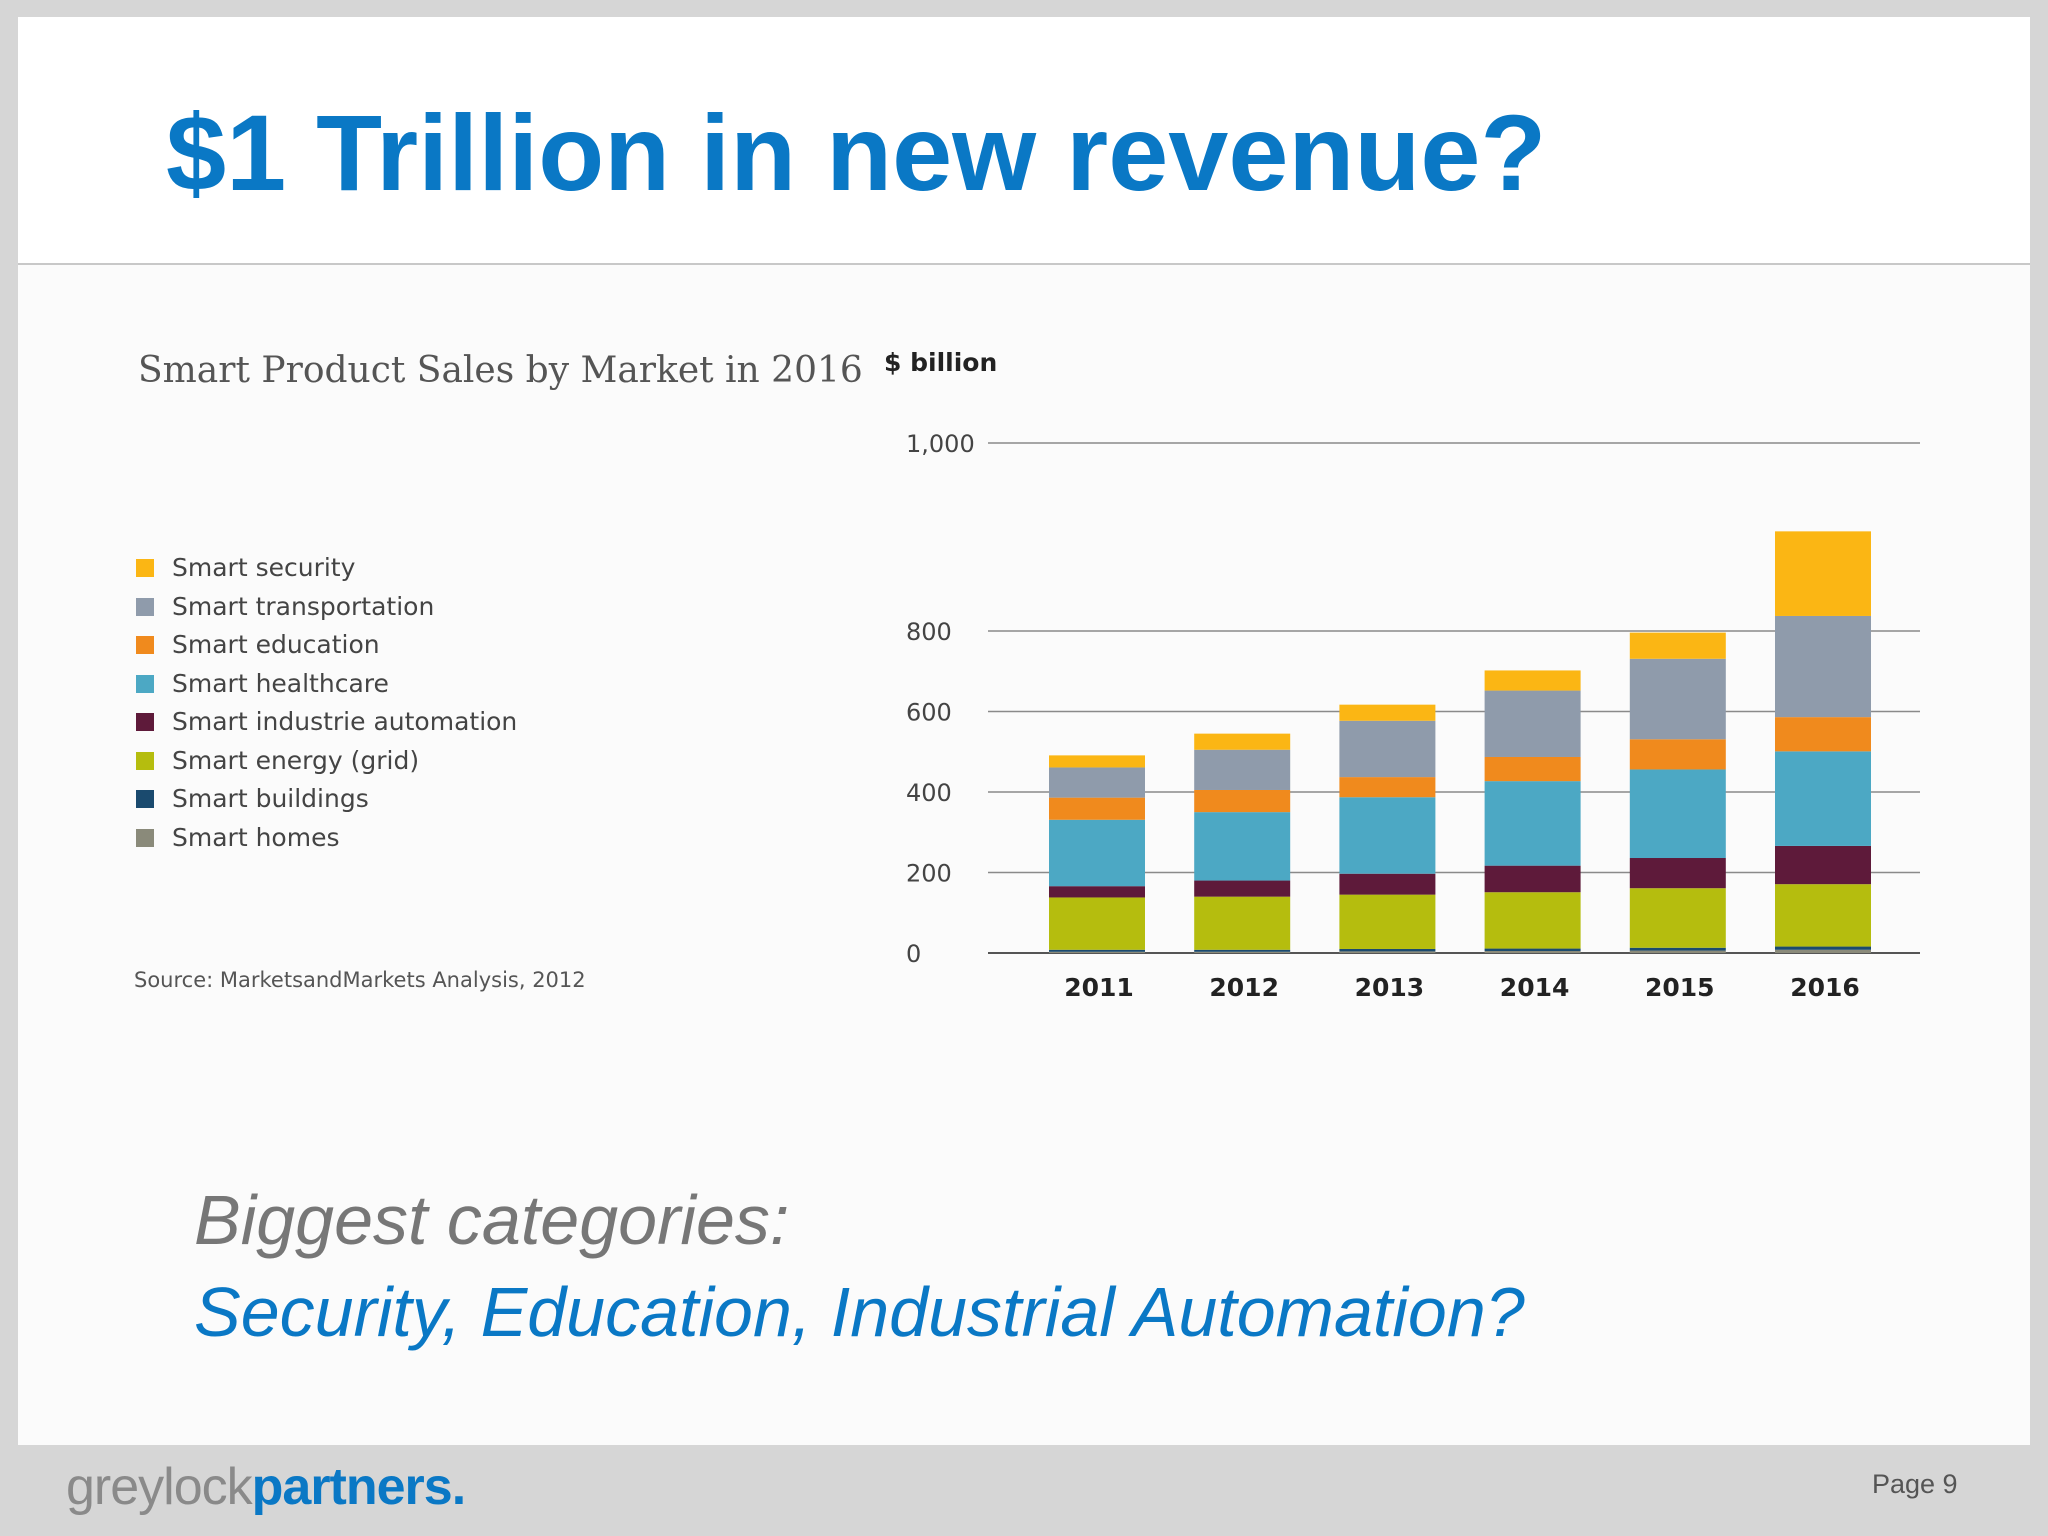 The height and width of the screenshot is (1536, 2048). Describe the element at coordinates (492, 1220) in the screenshot. I see `bullet-heading: Biggest categories:` at that location.